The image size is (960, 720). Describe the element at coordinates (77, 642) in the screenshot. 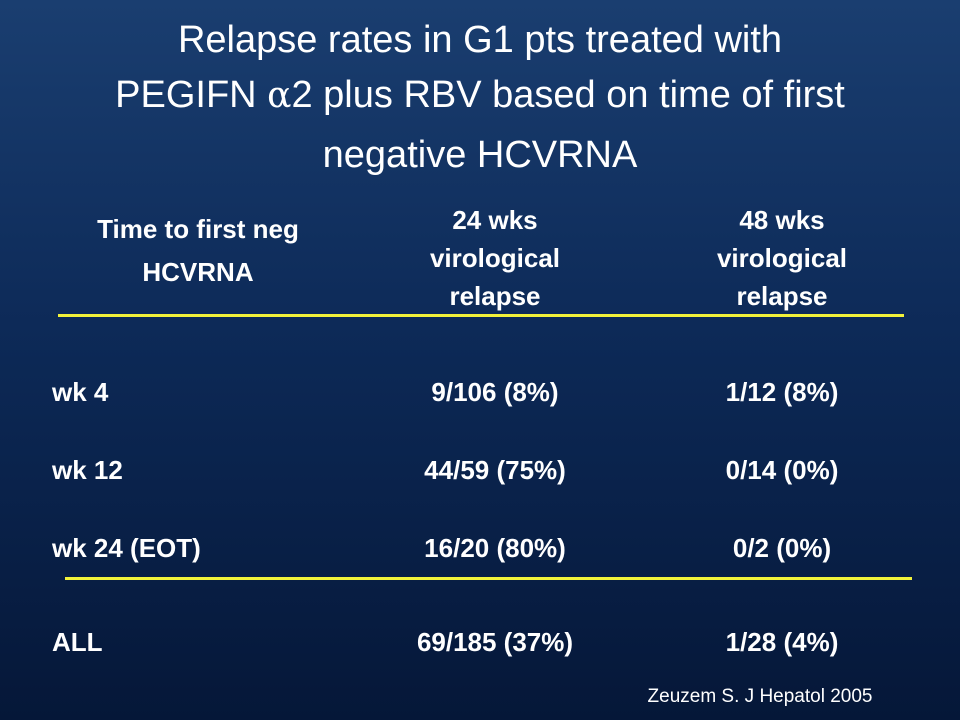

I see `total-label: ALL` at that location.